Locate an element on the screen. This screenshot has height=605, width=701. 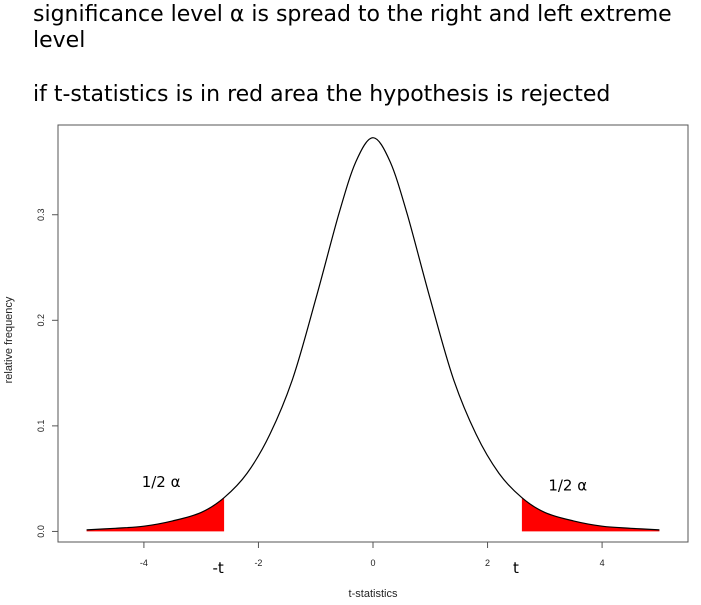
critical-label-t: t is located at coordinates (516, 568).